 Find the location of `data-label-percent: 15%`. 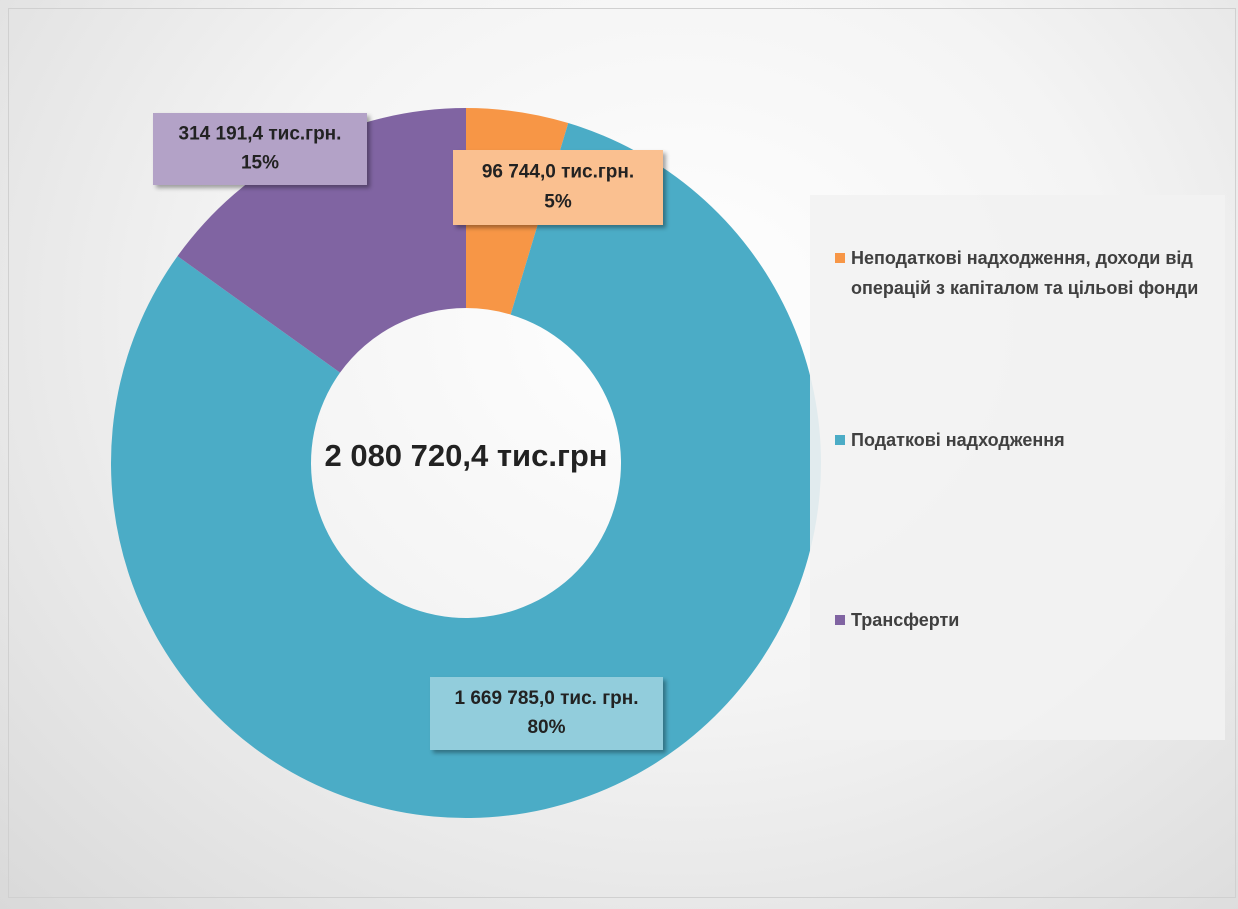

data-label-percent: 15% is located at coordinates (260, 162).